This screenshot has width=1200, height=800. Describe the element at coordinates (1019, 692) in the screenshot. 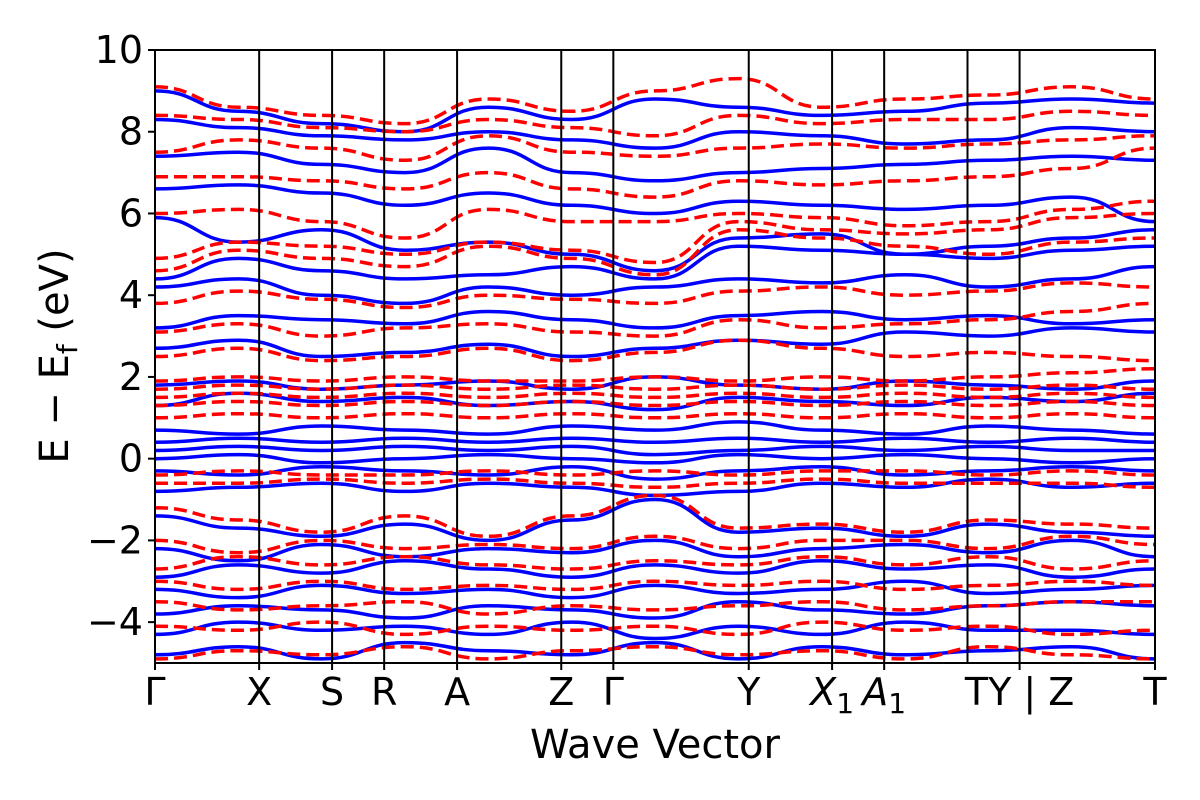

I see `x-tick-label: TY | Z` at that location.